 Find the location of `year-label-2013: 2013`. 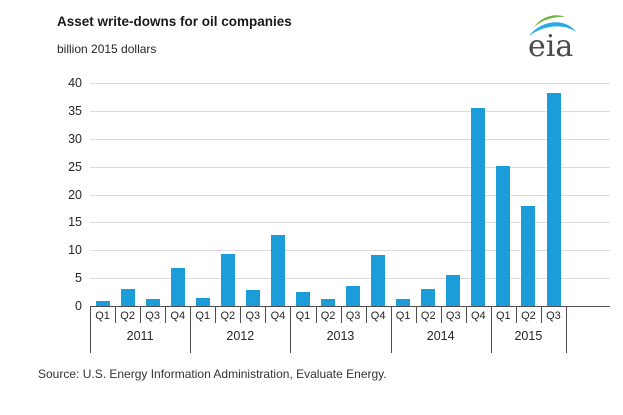

year-label-2013: 2013 is located at coordinates (340, 336).